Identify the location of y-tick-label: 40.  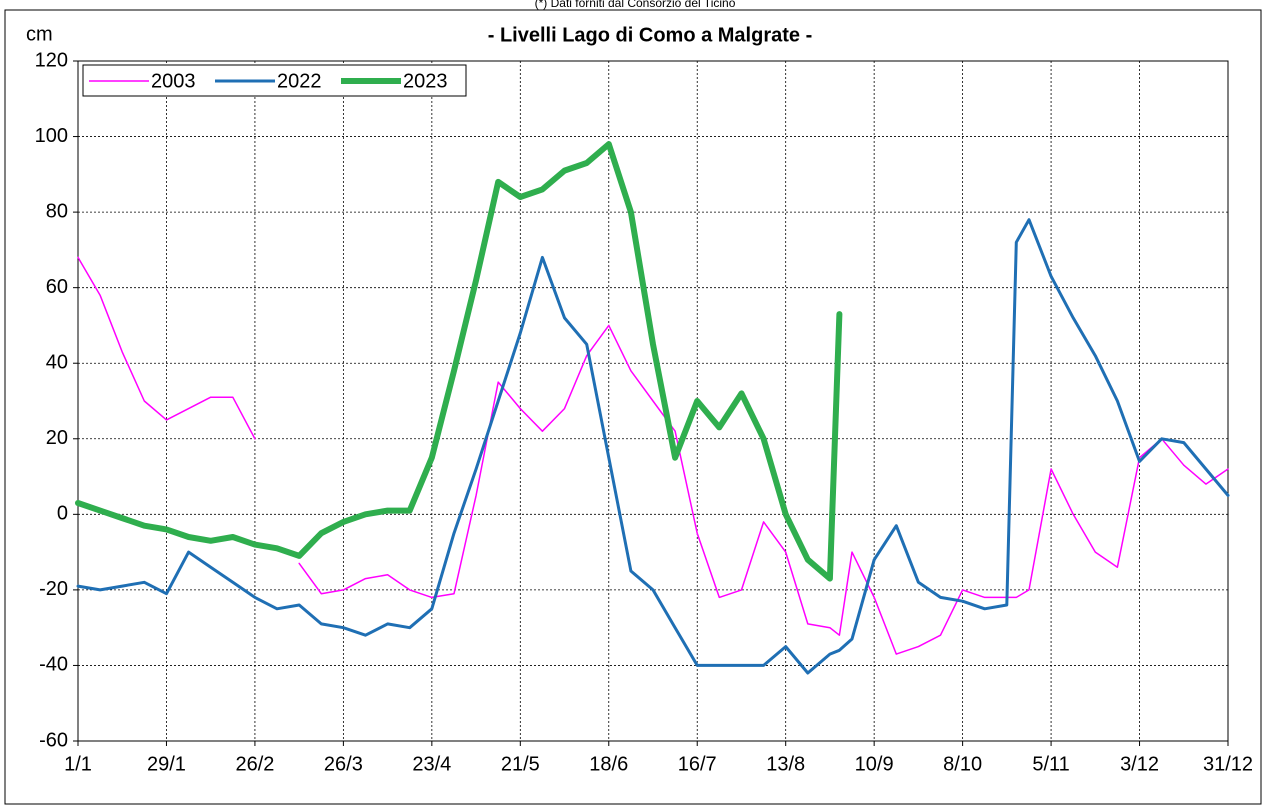
(57, 363).